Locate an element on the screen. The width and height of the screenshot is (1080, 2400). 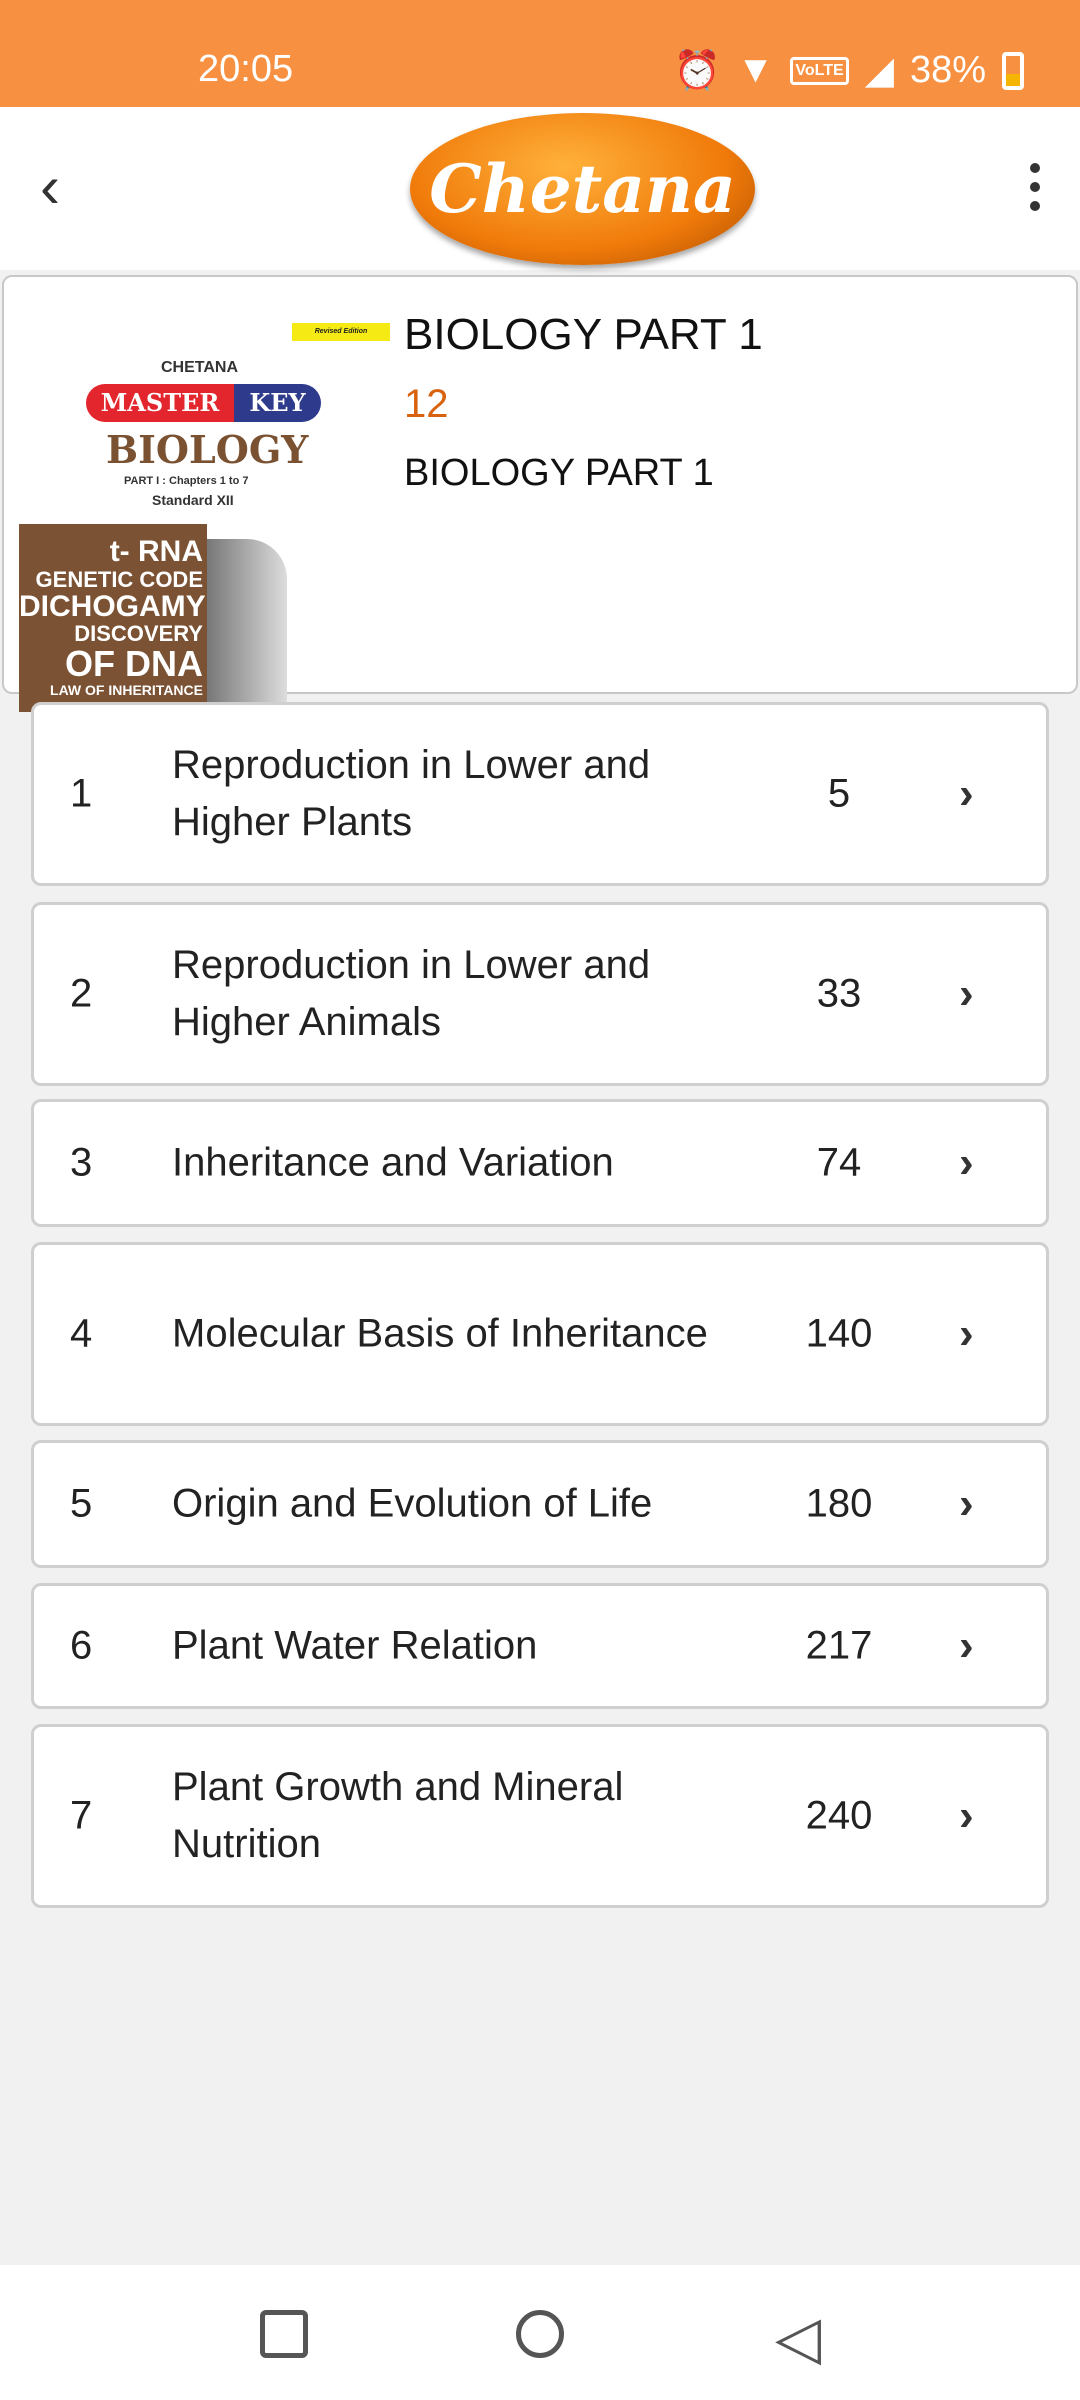
chapter-title: Reproduction in Lower and Higher Animals is located at coordinates (411, 993).